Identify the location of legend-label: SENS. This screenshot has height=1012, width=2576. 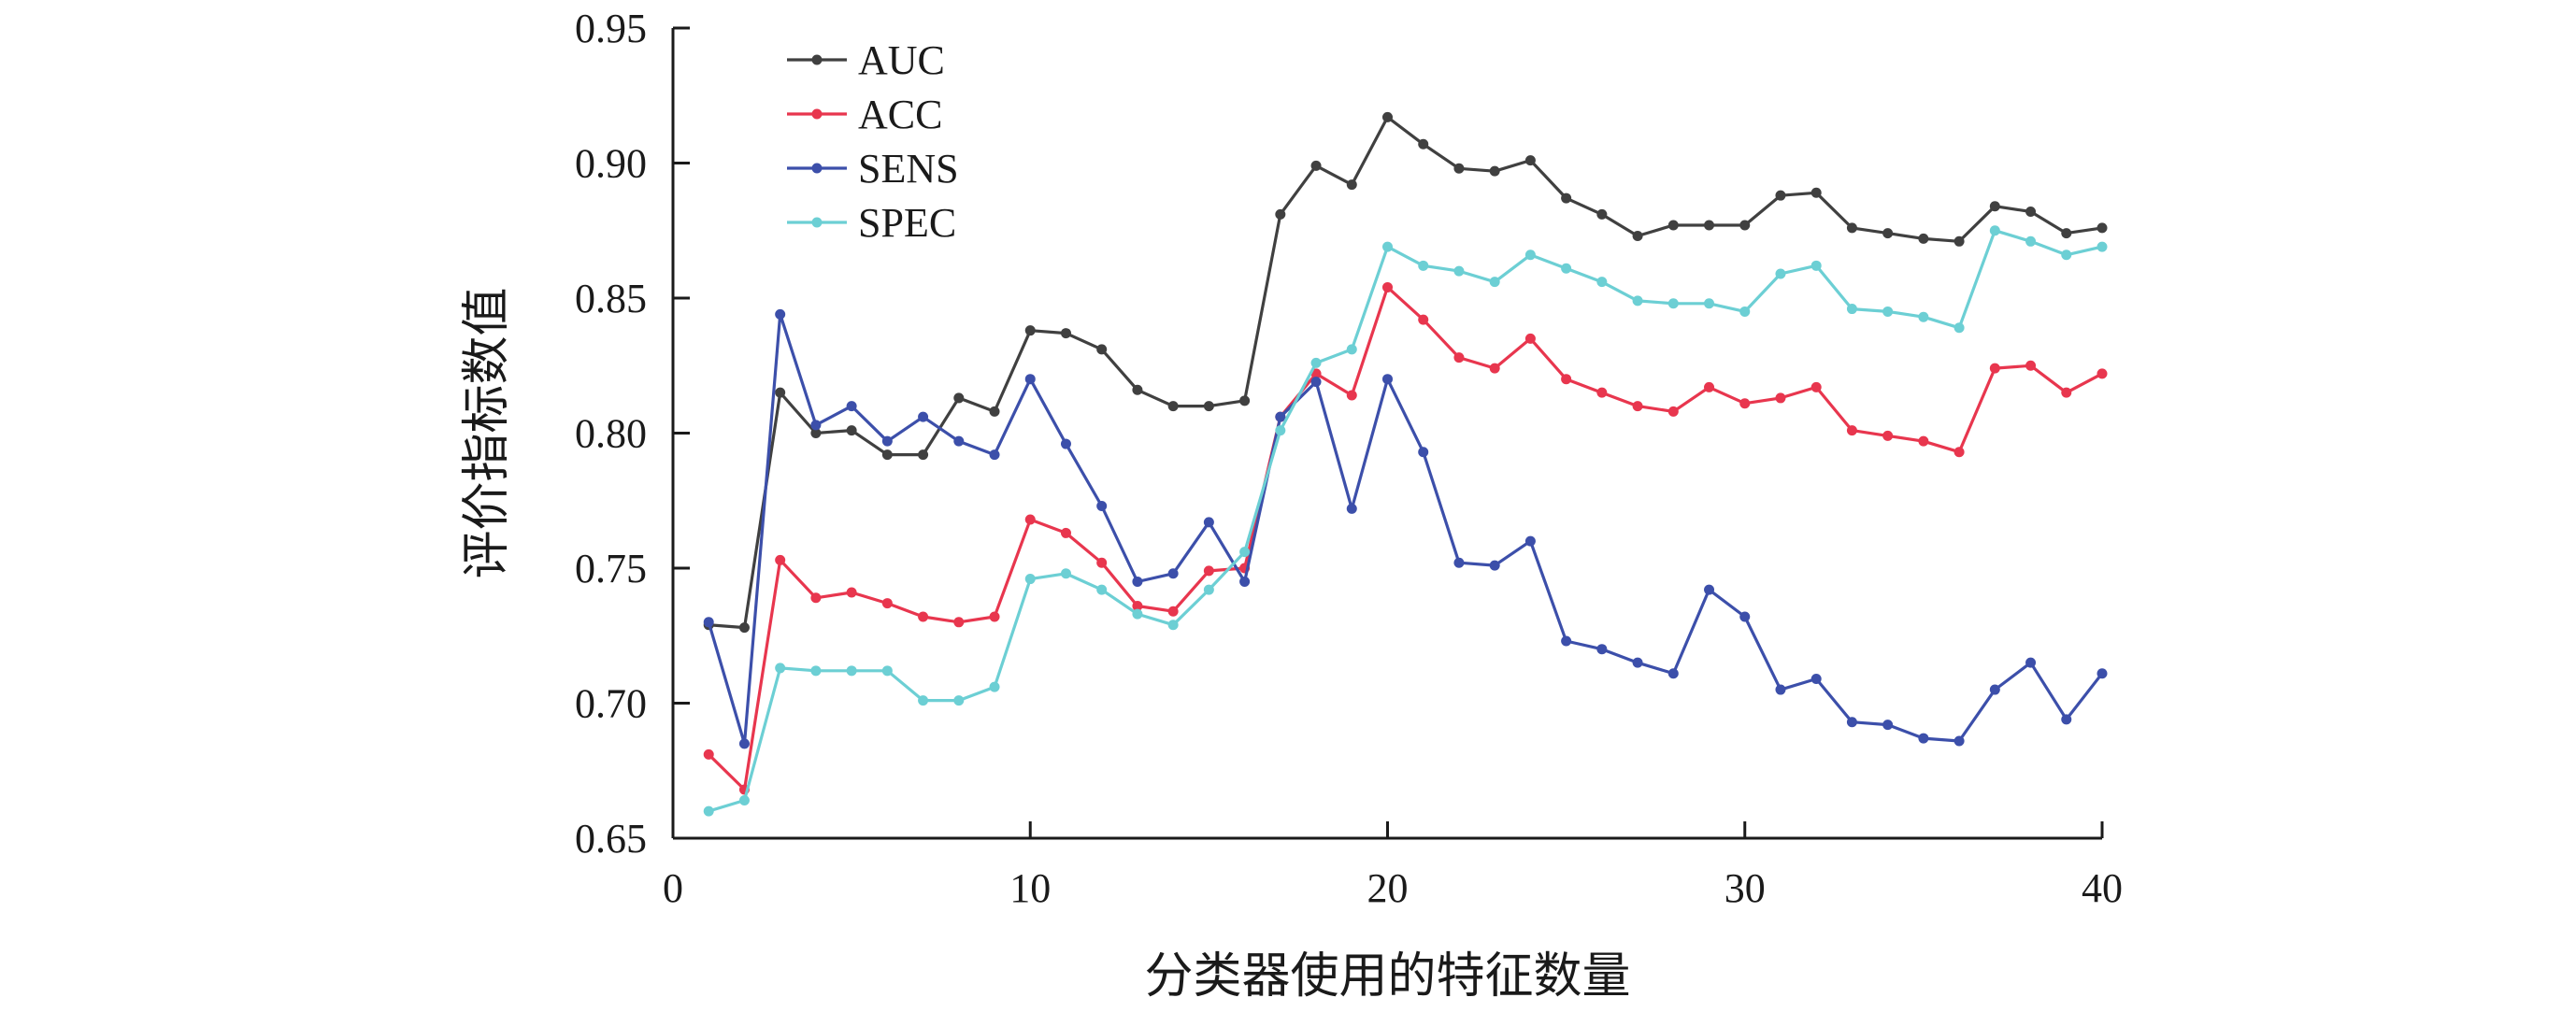
(908, 169).